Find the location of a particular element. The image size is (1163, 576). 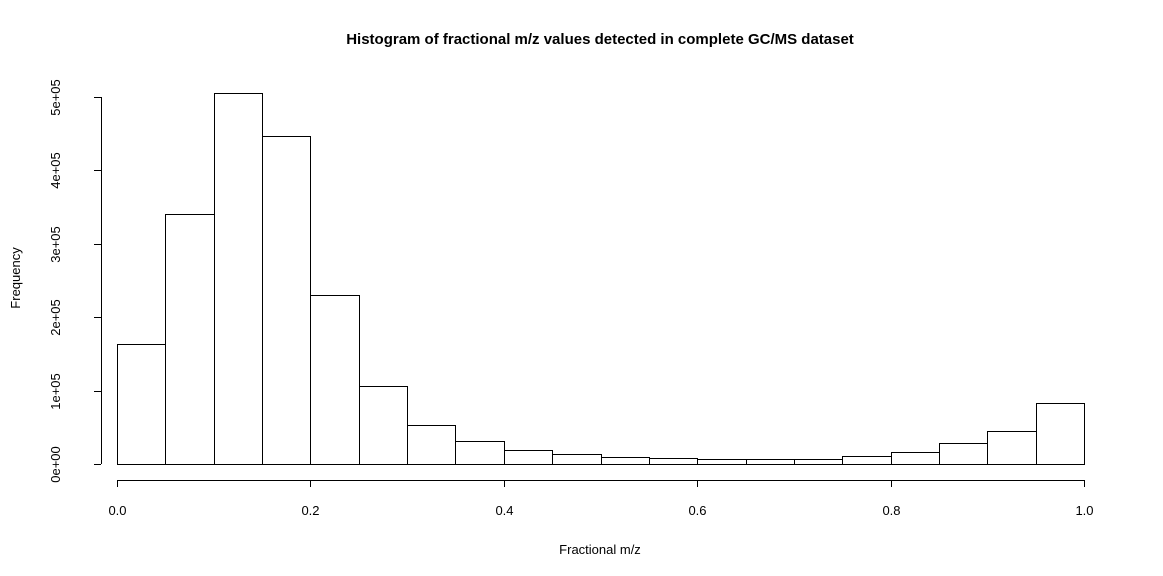

x-tick-label-4: 0.8 is located at coordinates (891, 510).